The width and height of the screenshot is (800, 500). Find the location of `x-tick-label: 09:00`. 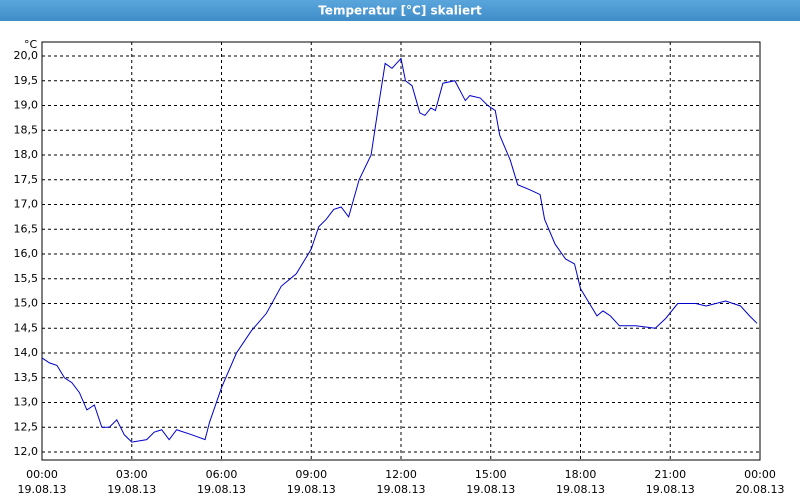

x-tick-label: 09:00 is located at coordinates (311, 474).